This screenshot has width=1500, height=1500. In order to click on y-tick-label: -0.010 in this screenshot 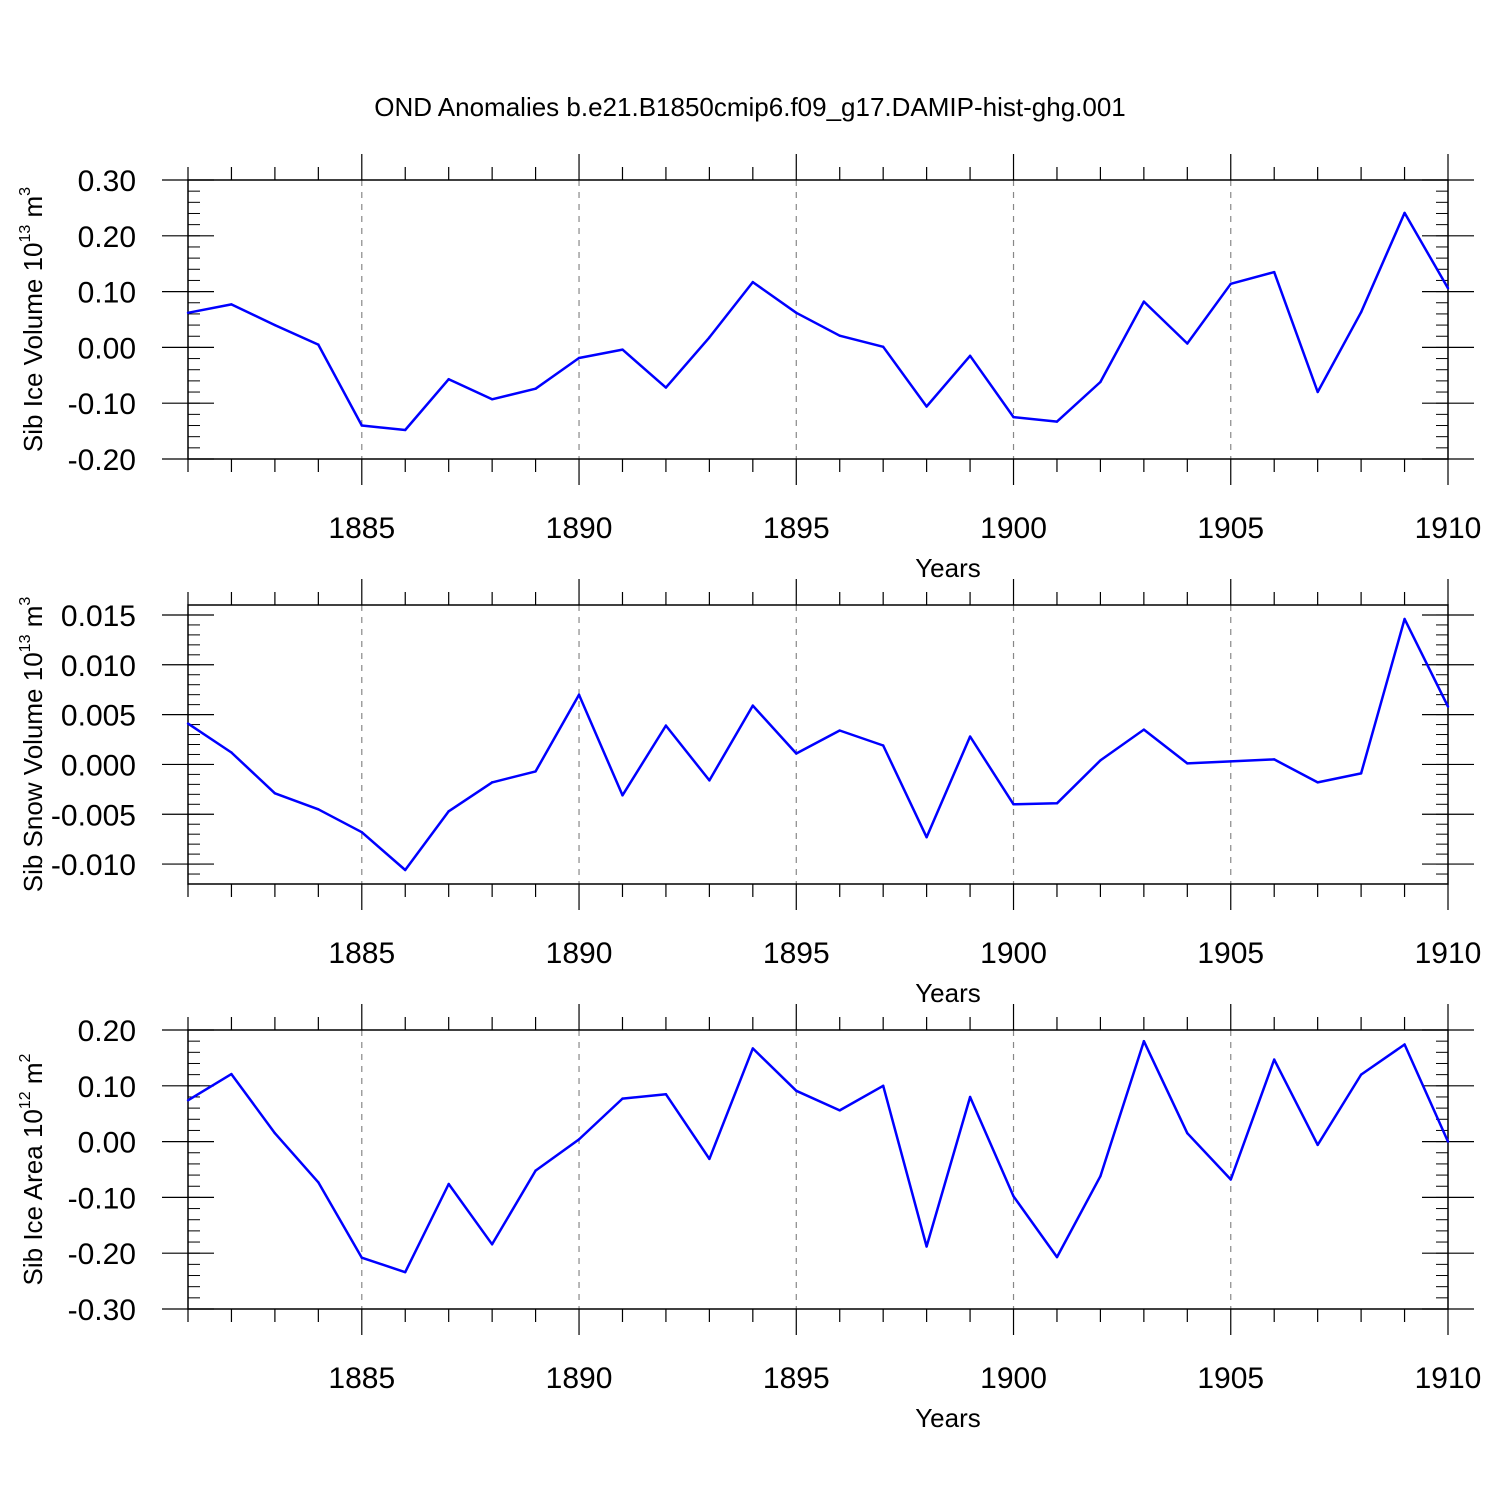, I will do `click(93, 865)`.